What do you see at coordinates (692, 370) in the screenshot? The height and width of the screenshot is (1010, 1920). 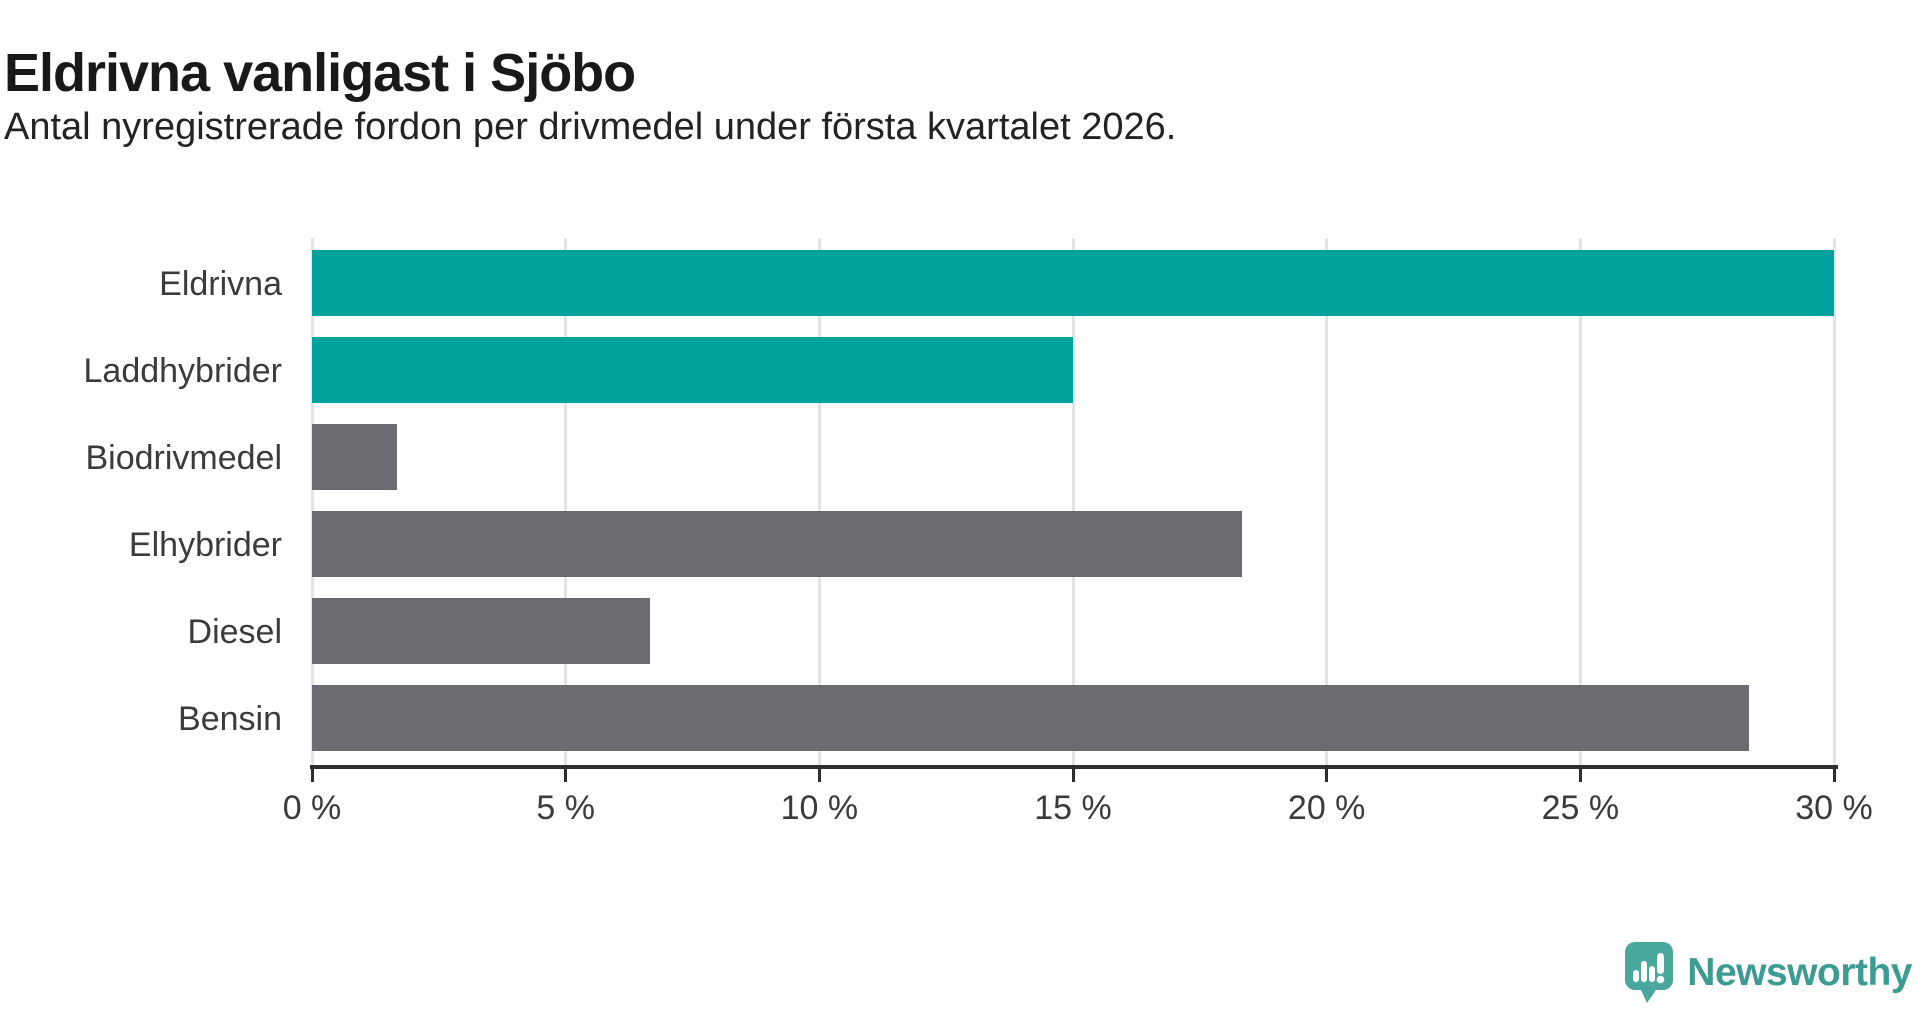 I see `bar-laddhybrider` at bounding box center [692, 370].